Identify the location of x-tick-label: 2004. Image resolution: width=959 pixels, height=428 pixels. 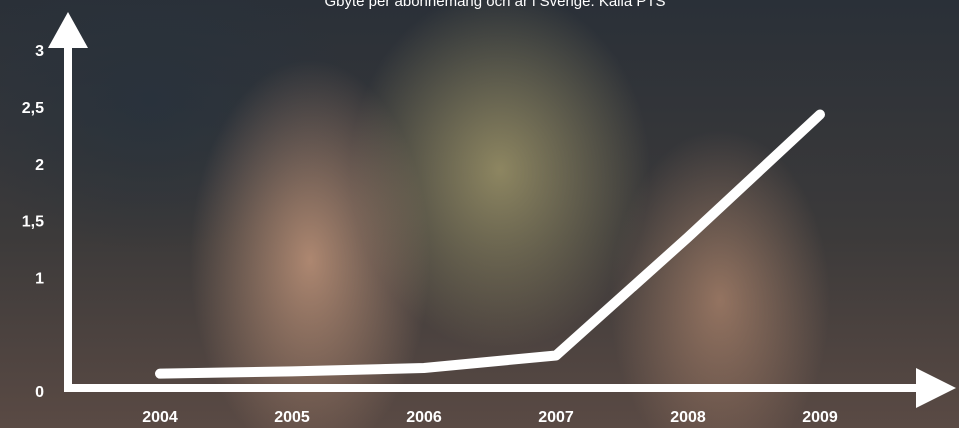
(160, 417).